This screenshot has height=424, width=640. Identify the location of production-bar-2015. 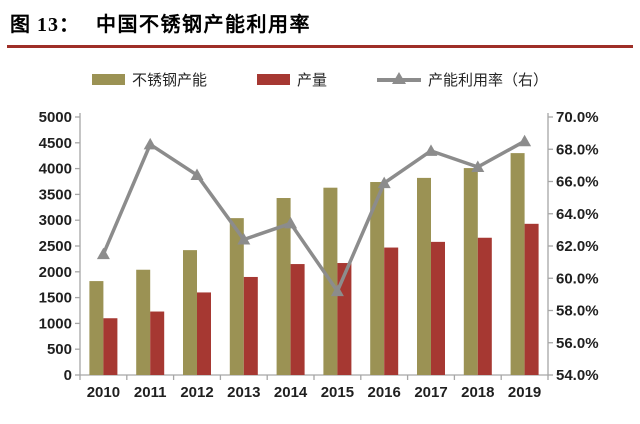
(344, 319).